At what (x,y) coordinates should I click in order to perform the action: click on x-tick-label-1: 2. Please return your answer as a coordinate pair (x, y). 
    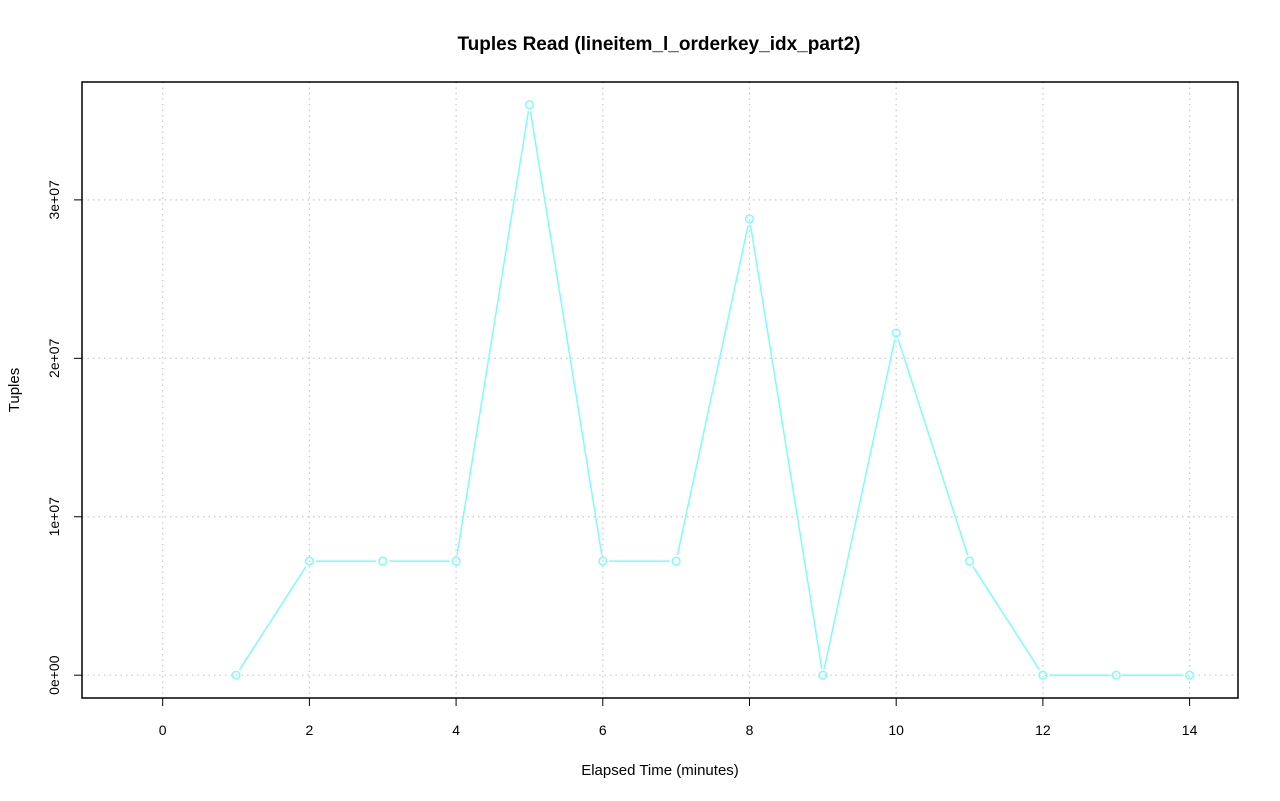
    Looking at the image, I should click on (309, 730).